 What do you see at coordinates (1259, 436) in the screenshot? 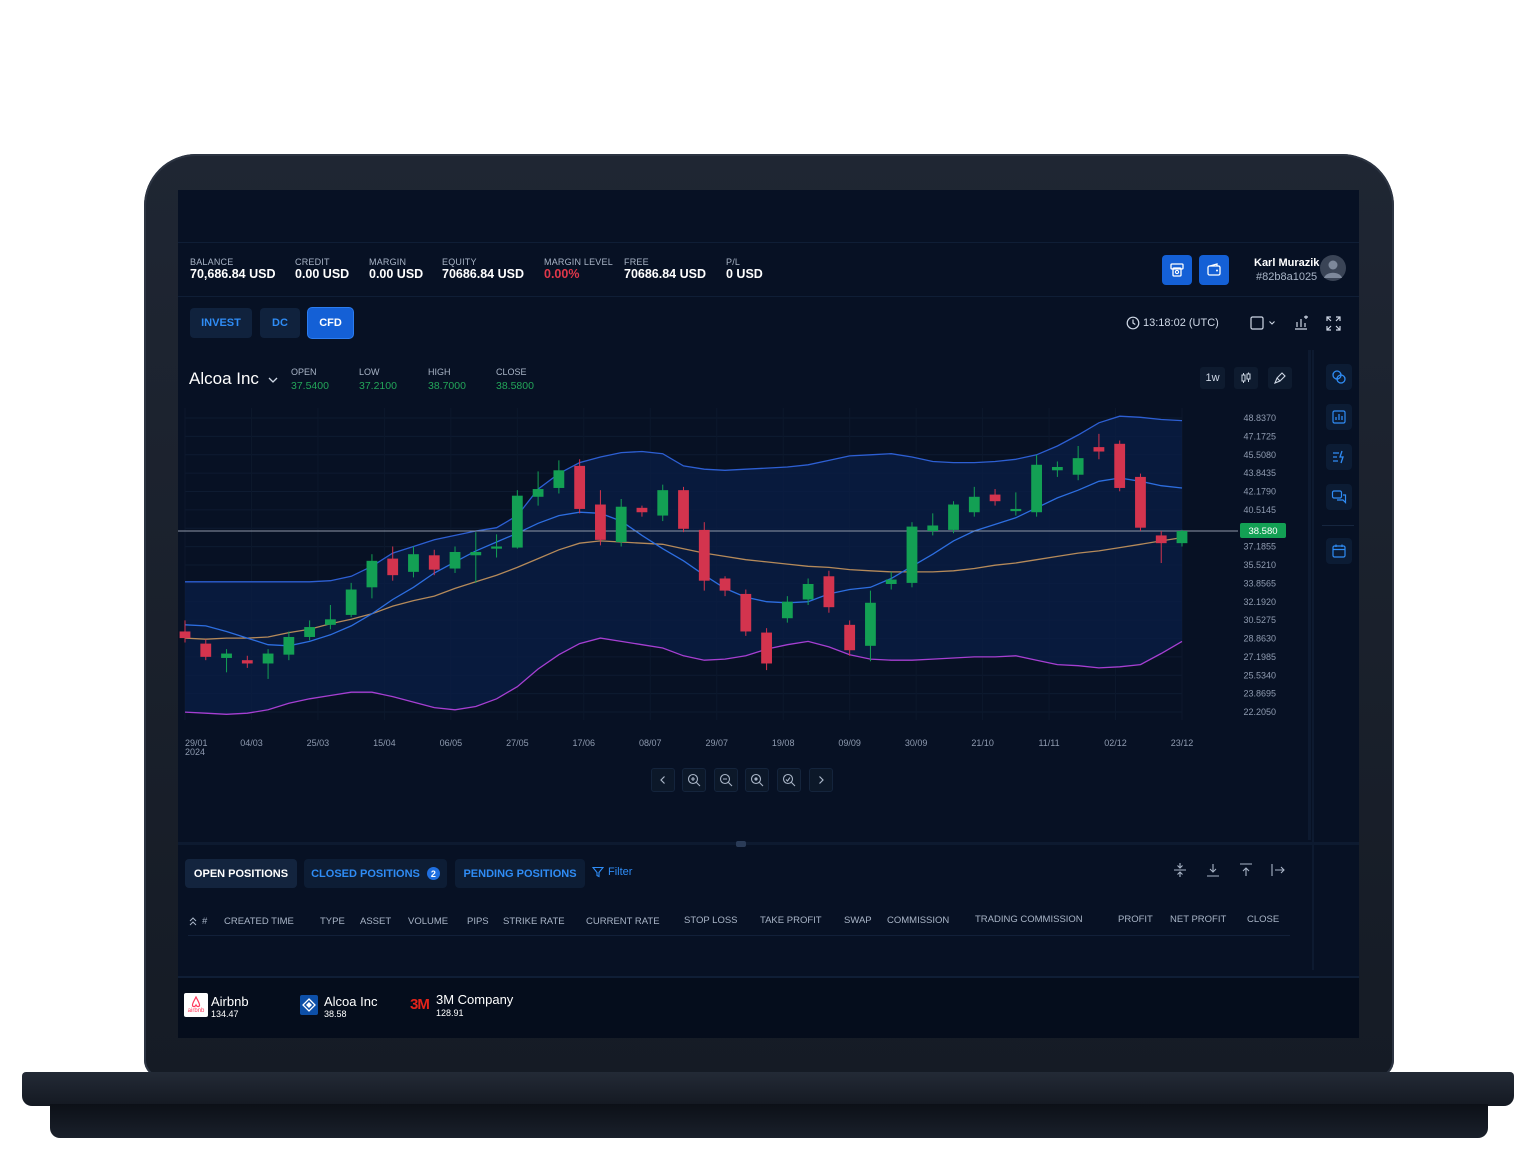
I see `y-tick-label: 47.1725` at bounding box center [1259, 436].